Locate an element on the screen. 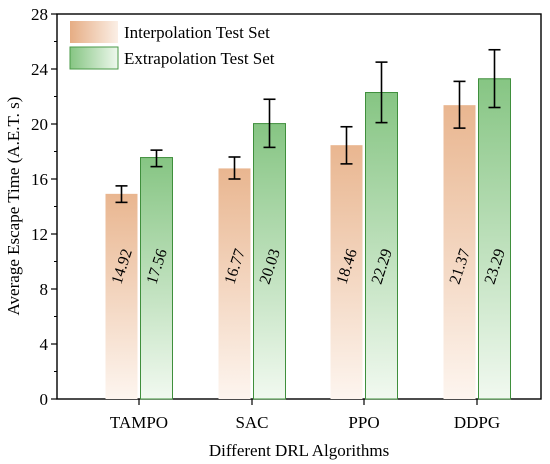  y-axis-title: Average Escape Time (A.E.T. s) is located at coordinates (13, 206).